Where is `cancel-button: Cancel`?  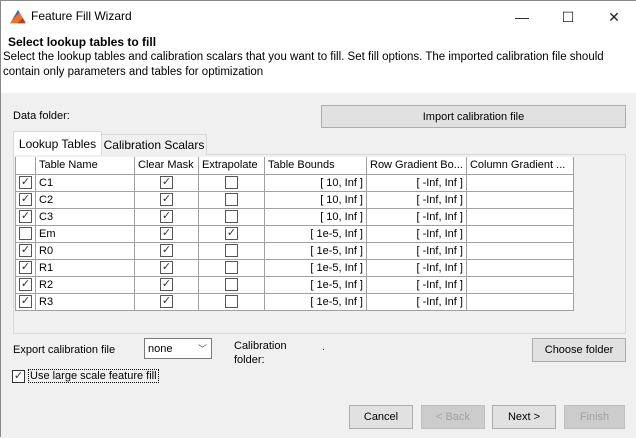
cancel-button: Cancel is located at coordinates (381, 417).